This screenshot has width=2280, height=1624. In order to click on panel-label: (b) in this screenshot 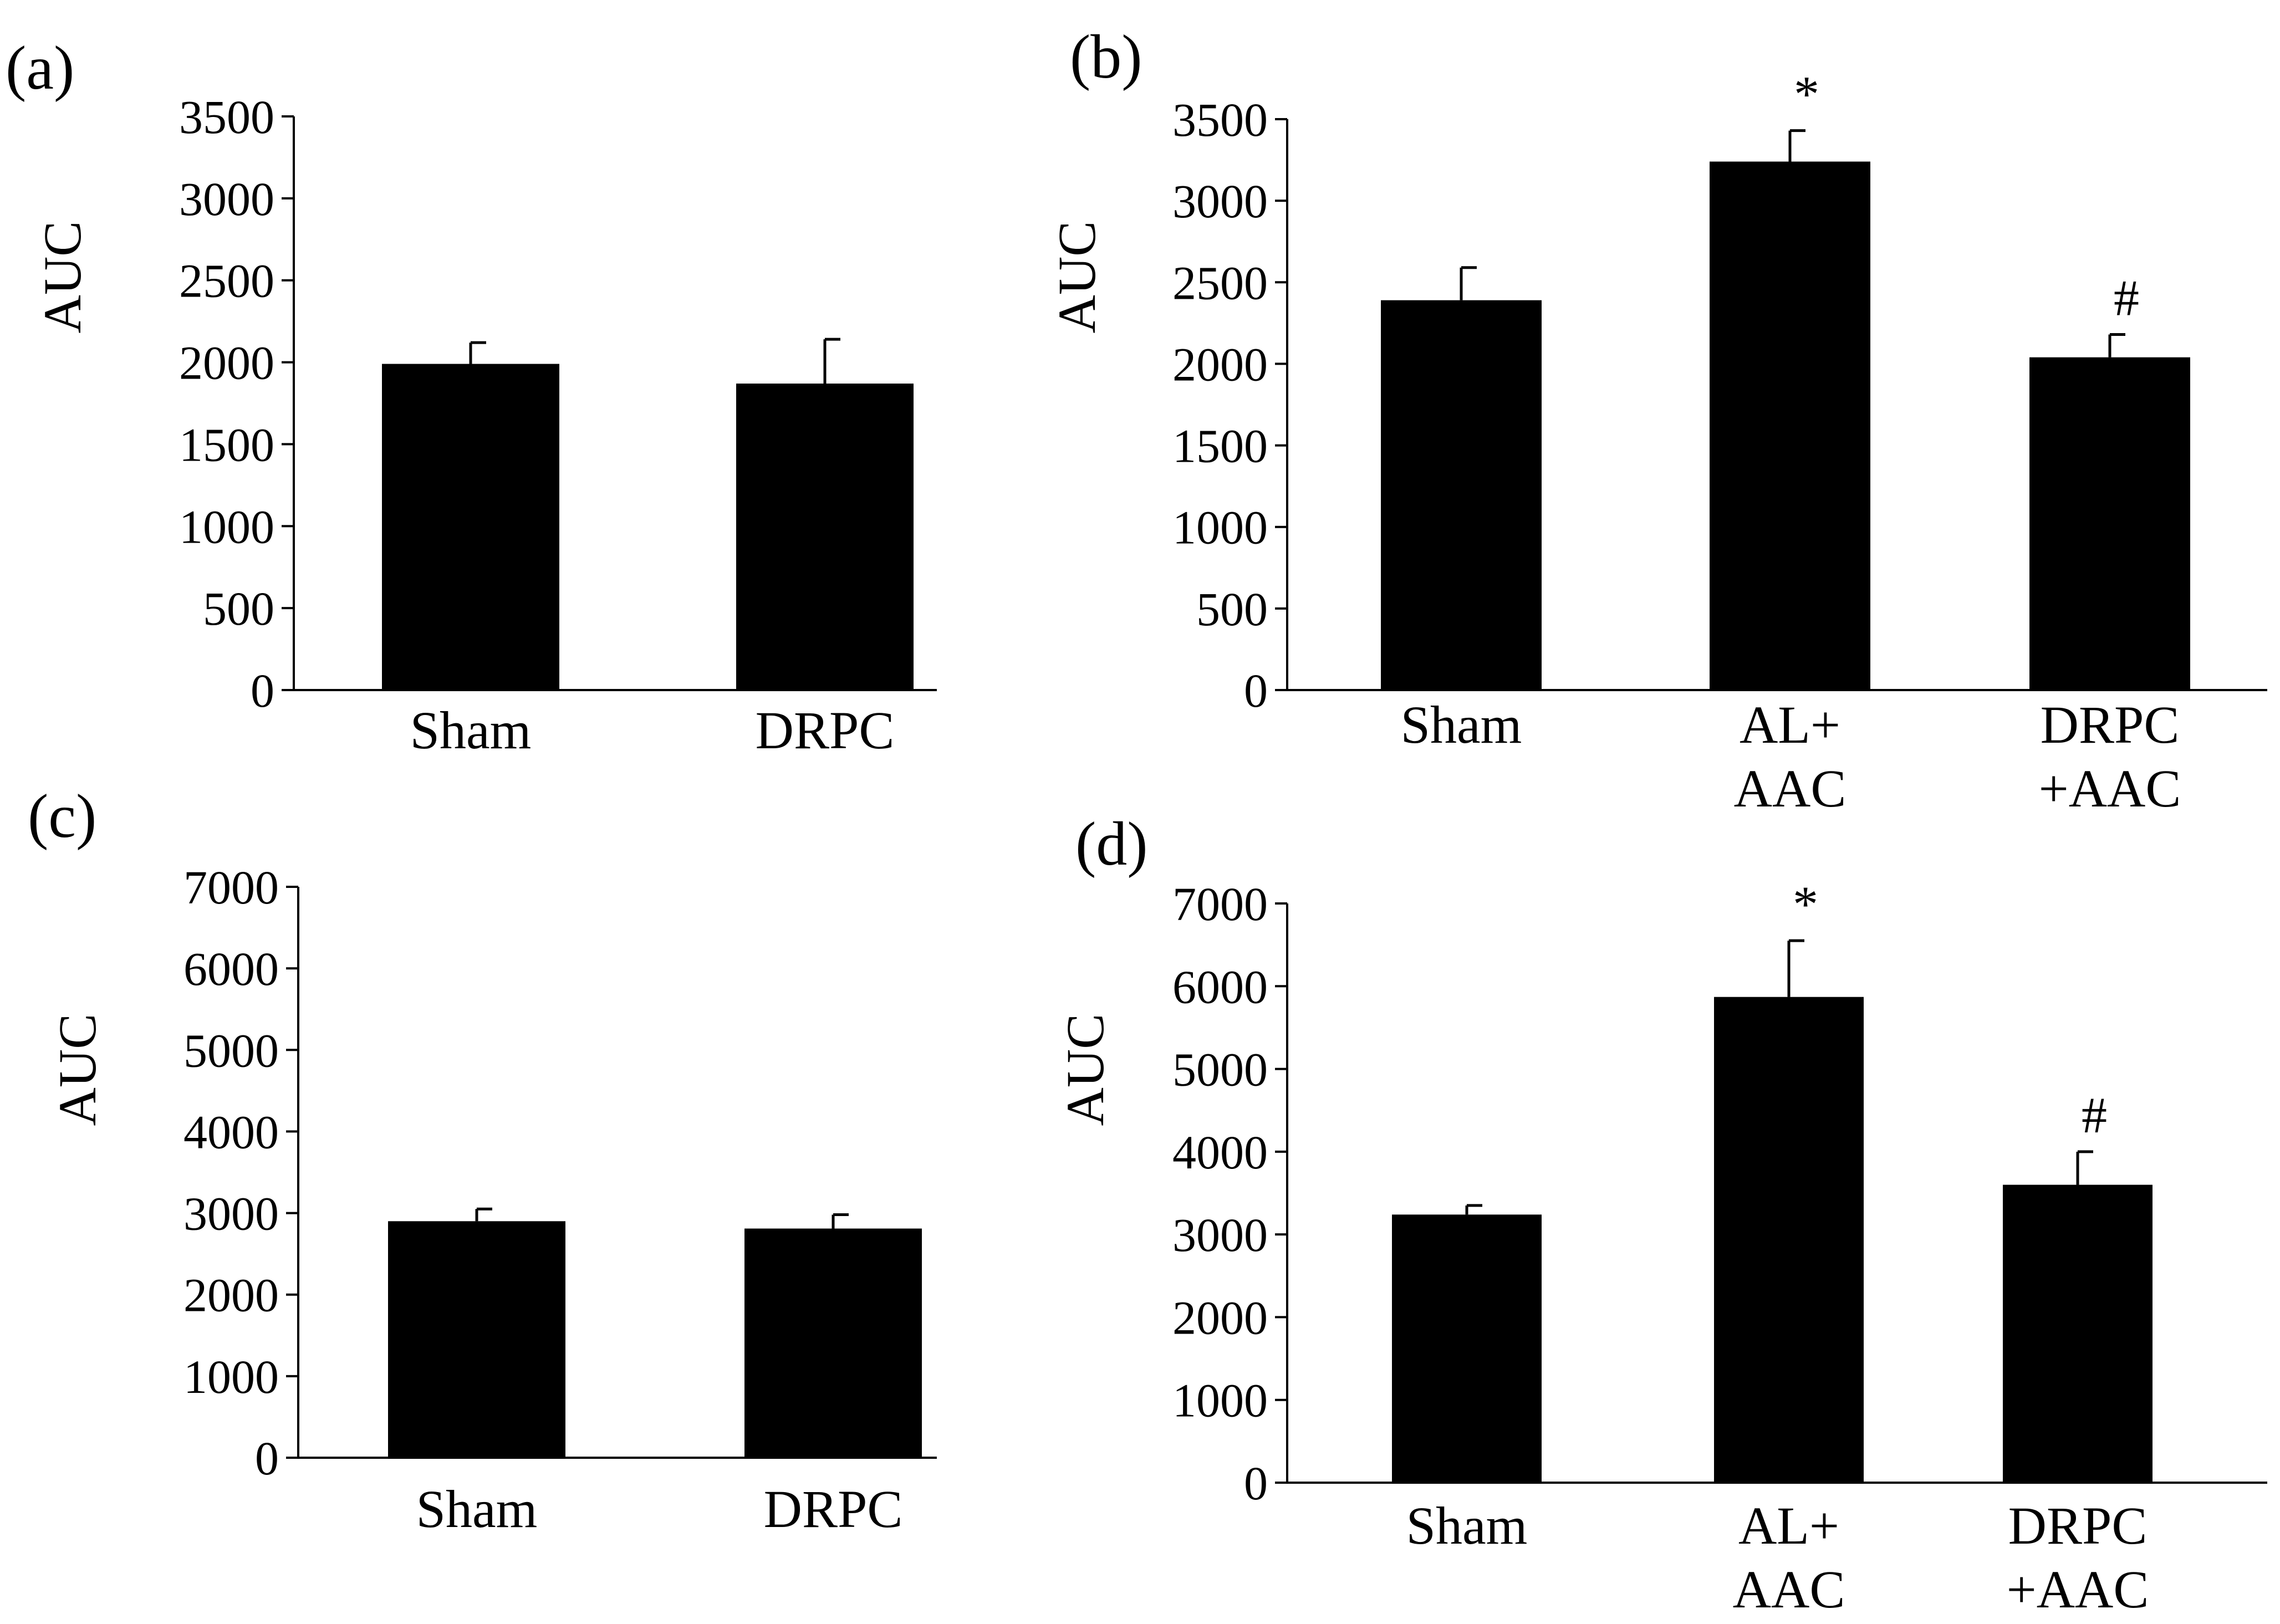, I will do `click(1106, 57)`.